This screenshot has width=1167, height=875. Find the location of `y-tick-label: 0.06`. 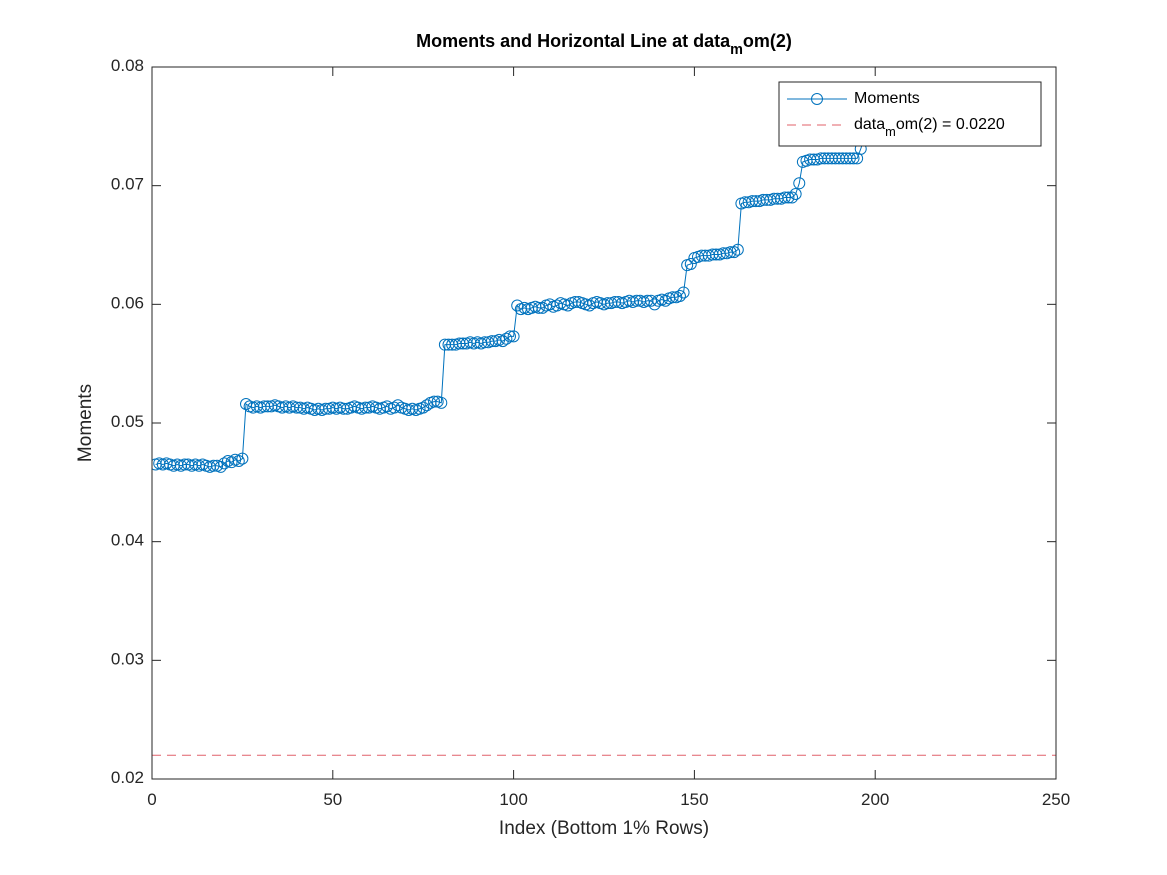

y-tick-label: 0.06 is located at coordinates (127, 303).